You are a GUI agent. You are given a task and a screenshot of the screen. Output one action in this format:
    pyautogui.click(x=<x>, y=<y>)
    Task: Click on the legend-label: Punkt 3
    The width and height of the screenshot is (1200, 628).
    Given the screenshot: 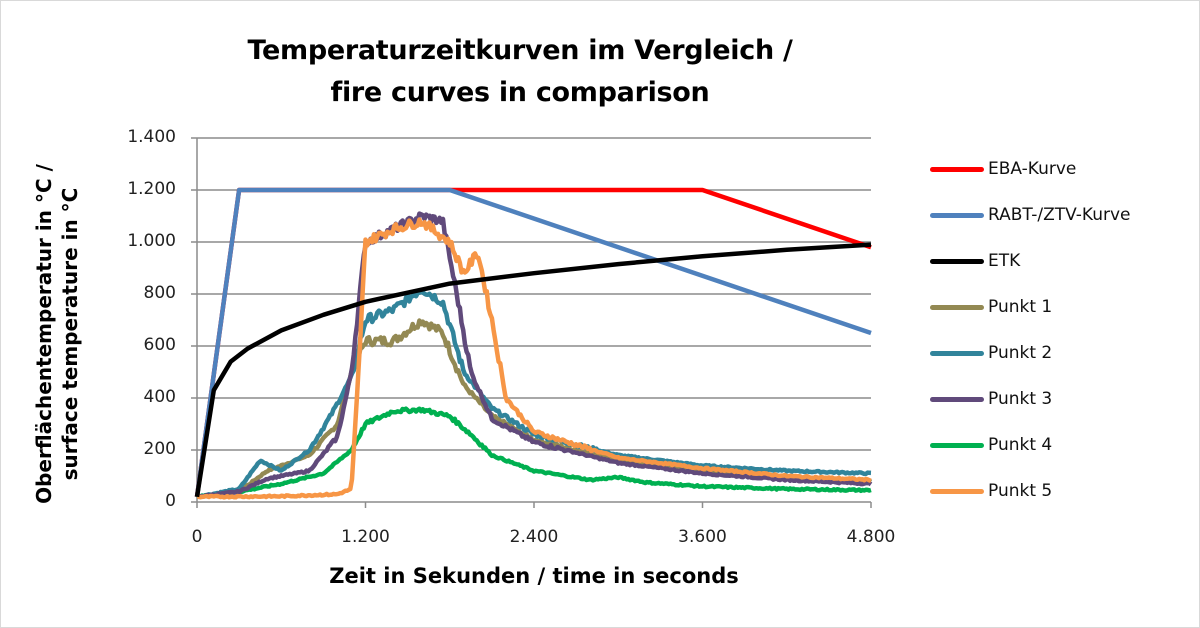 What is the action you would take?
    pyautogui.click(x=1020, y=399)
    